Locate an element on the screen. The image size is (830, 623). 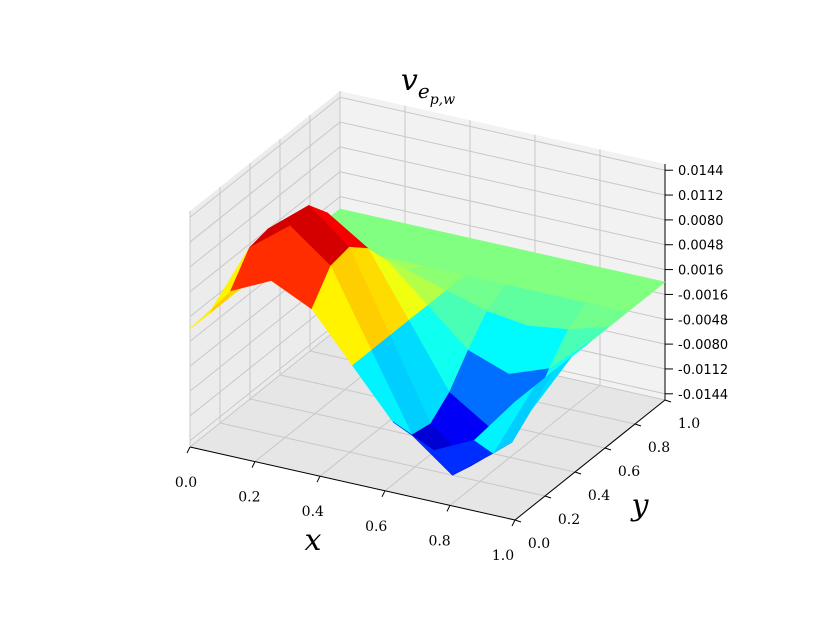
title-base: v is located at coordinates (409, 80).